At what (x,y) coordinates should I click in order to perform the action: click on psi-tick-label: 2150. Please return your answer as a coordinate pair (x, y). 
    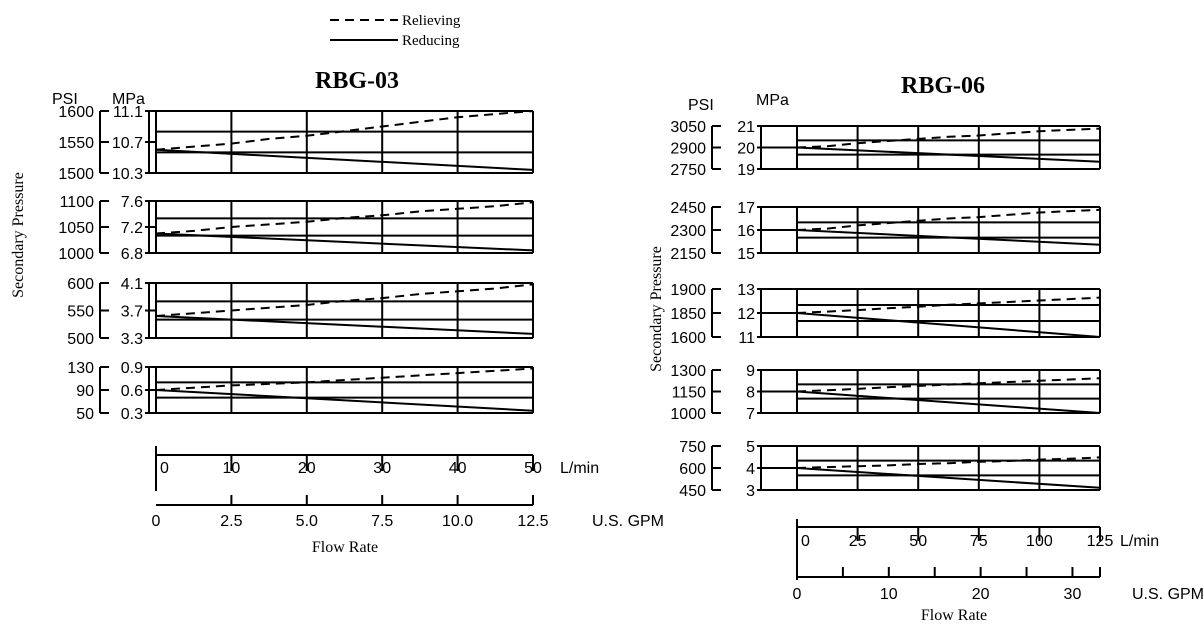
    Looking at the image, I should click on (688, 254).